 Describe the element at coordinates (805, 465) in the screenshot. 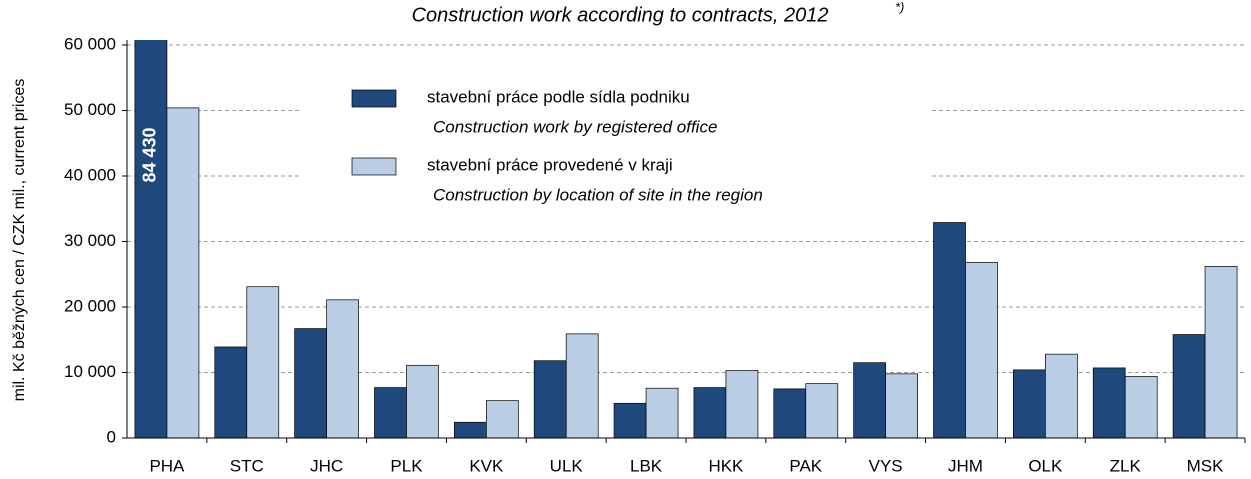

I see `x-tick-label: PAK` at that location.